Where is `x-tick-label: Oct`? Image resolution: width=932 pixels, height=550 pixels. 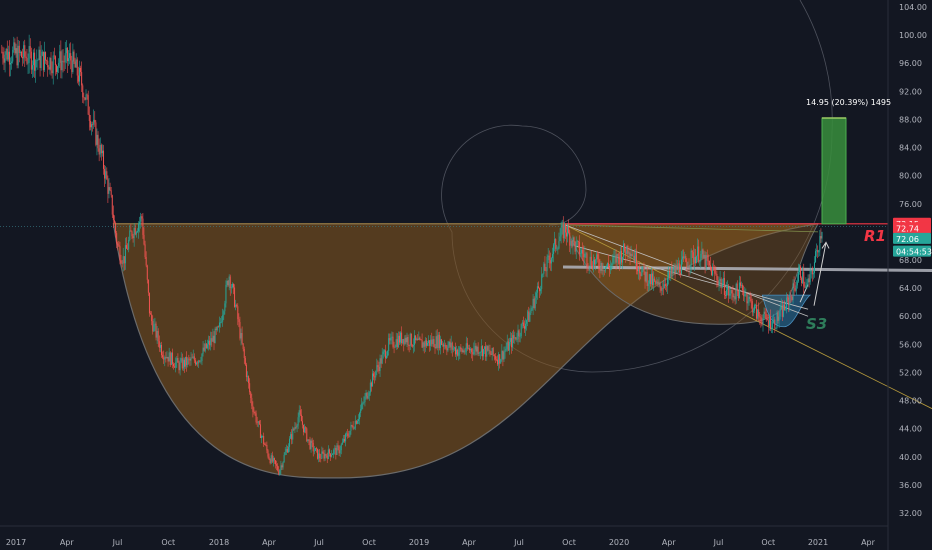 x-tick-label: Oct is located at coordinates (168, 542).